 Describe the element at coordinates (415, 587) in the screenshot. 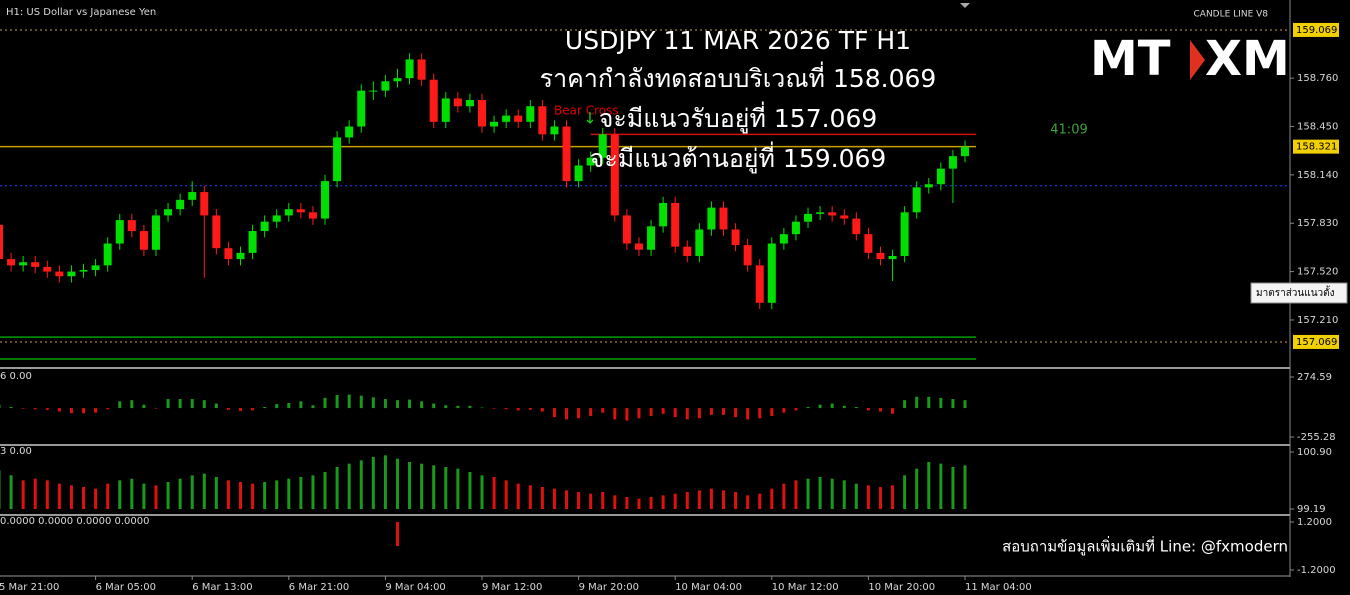

I see `x-tick-label: 9 Mar 04:00` at that location.